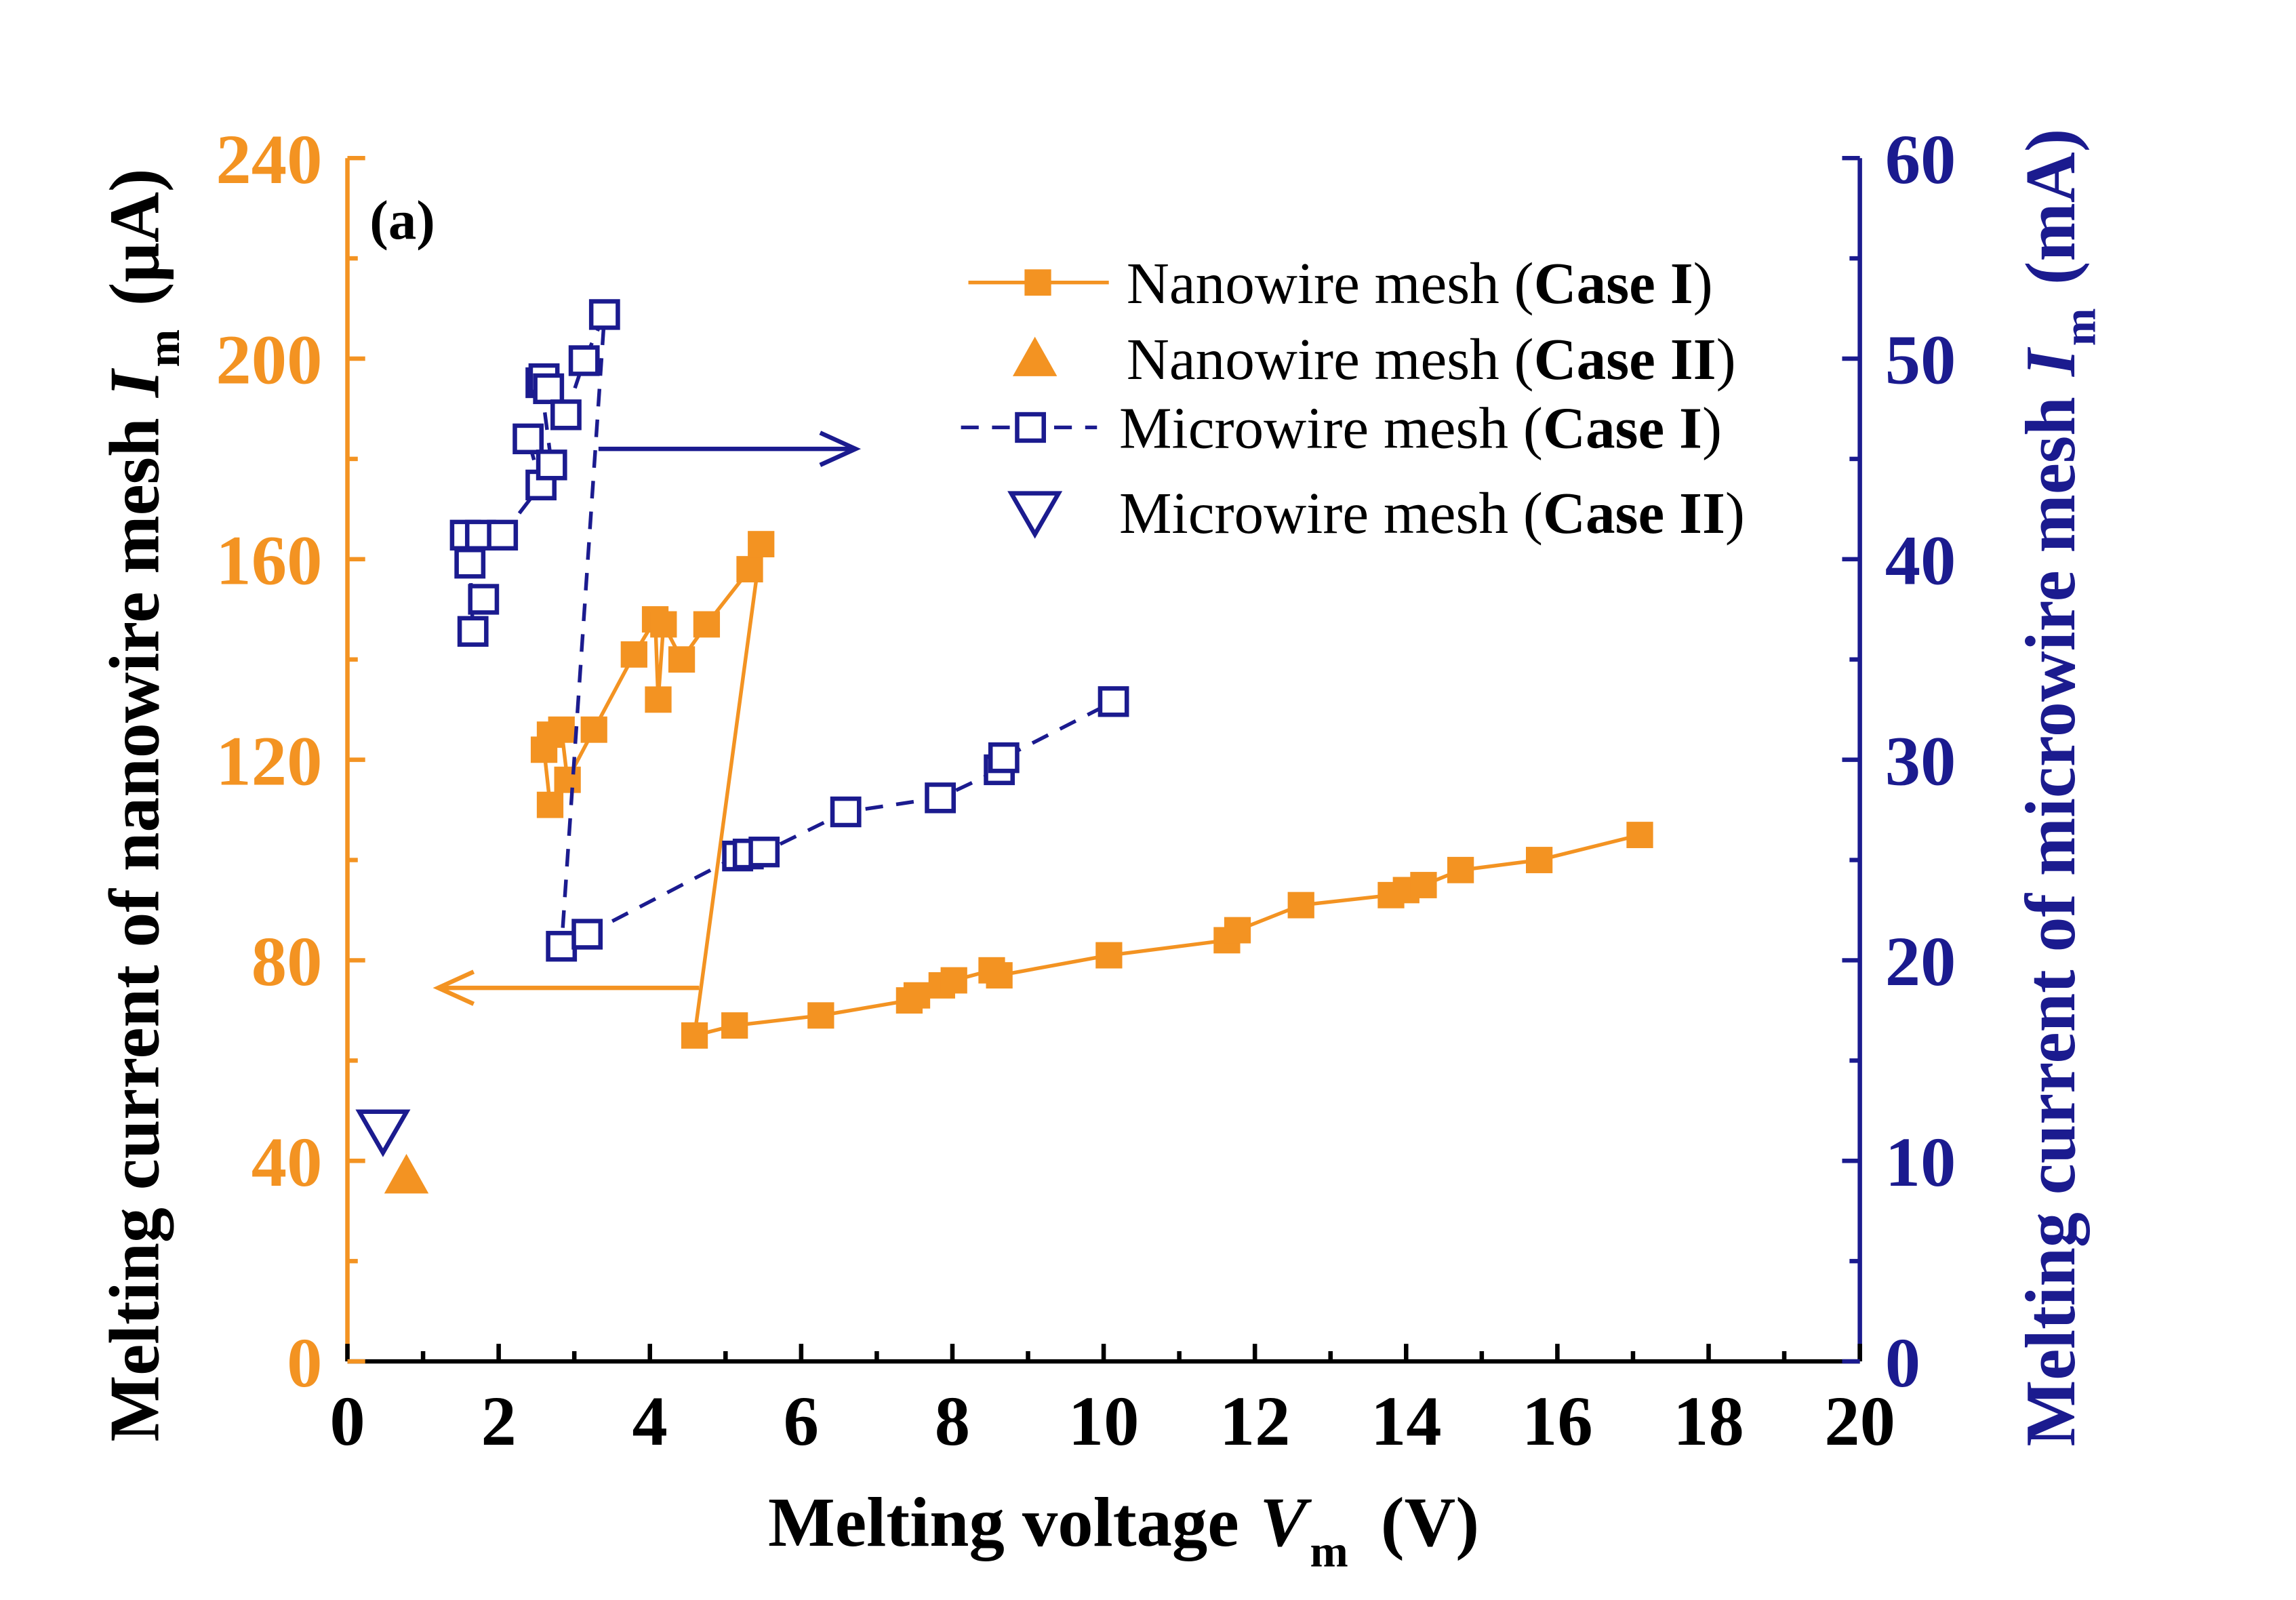 The image size is (2296, 1600). I want to click on x-tick-label: 18, so click(1708, 1421).